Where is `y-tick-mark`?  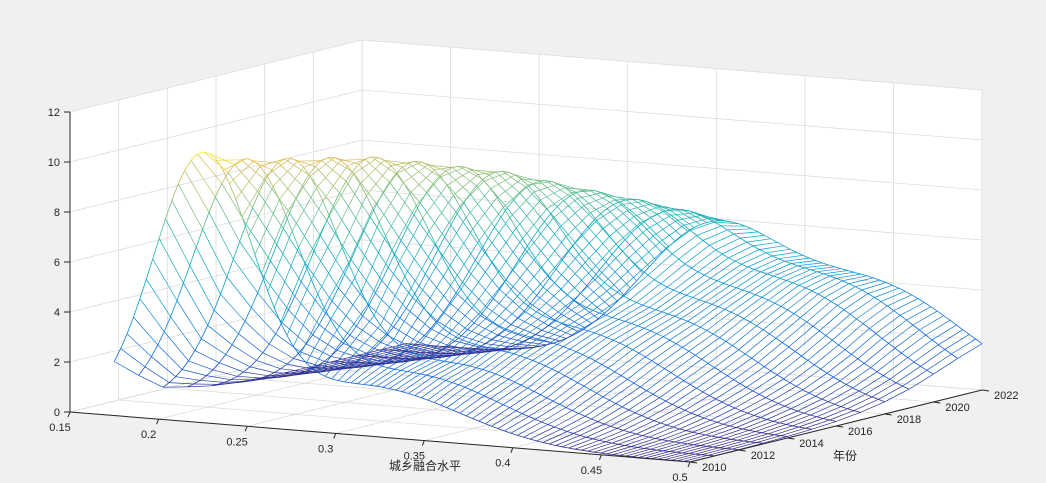 y-tick-mark is located at coordinates (742, 450).